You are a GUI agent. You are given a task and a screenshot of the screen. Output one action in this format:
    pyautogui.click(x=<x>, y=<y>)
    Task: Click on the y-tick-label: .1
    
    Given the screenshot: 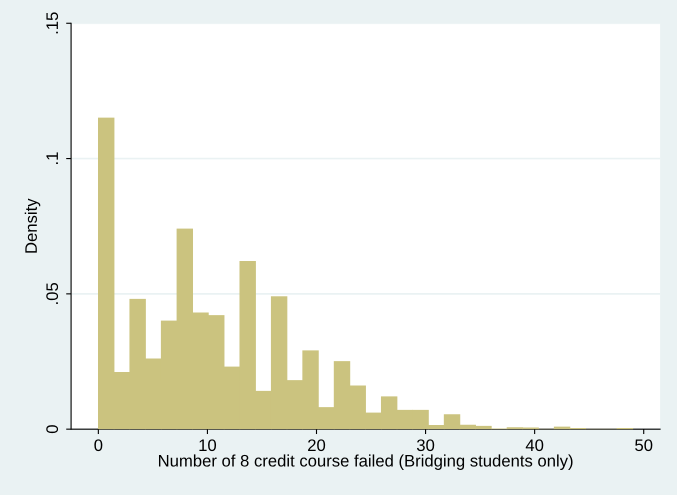 What is the action you would take?
    pyautogui.click(x=52, y=158)
    